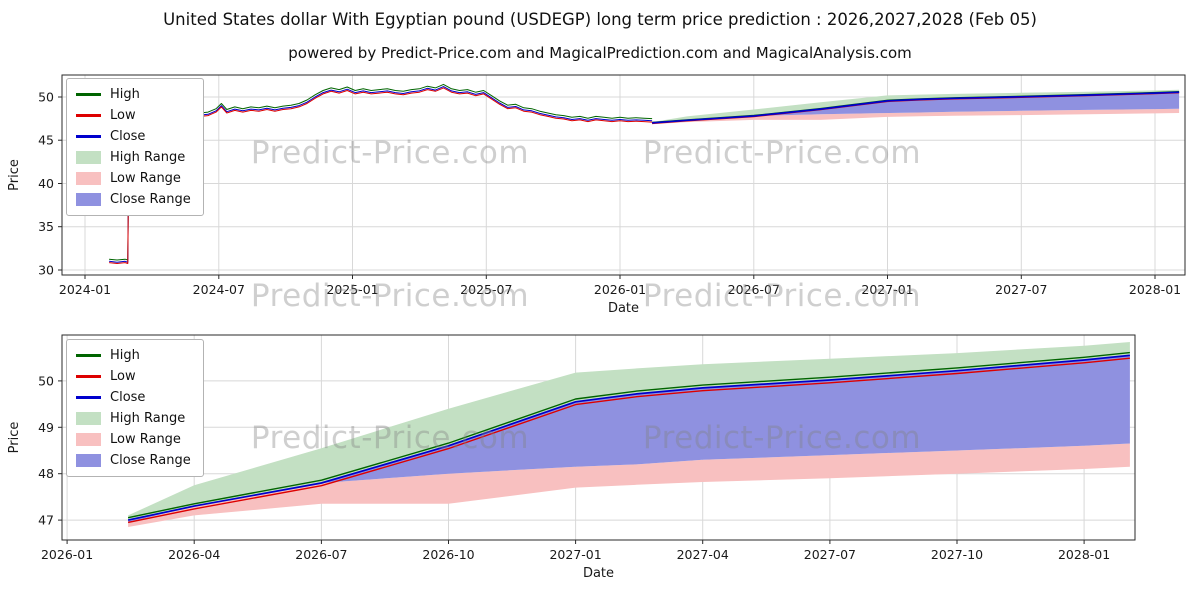 The image size is (1200, 600). I want to click on close-range-band, so click(916, 108).